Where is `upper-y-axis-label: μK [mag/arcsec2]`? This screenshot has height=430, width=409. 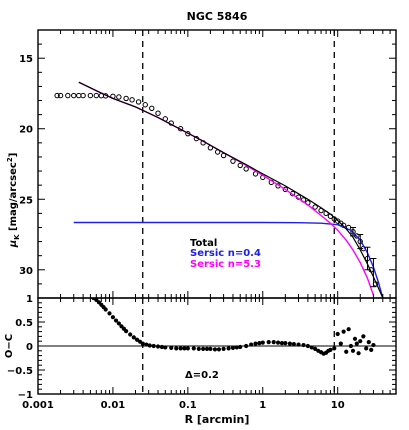 upper-y-axis-label: μK [mag/arcsec2] is located at coordinates (13, 201).